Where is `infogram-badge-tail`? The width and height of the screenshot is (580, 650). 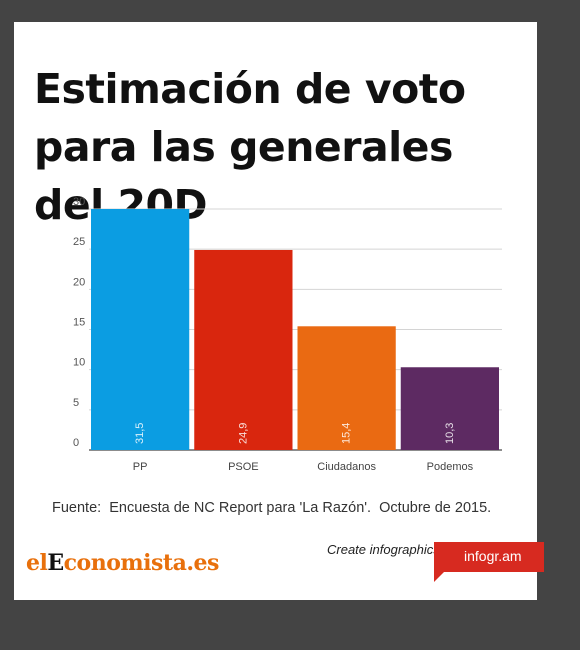
infogram-badge-tail is located at coordinates (440, 576).